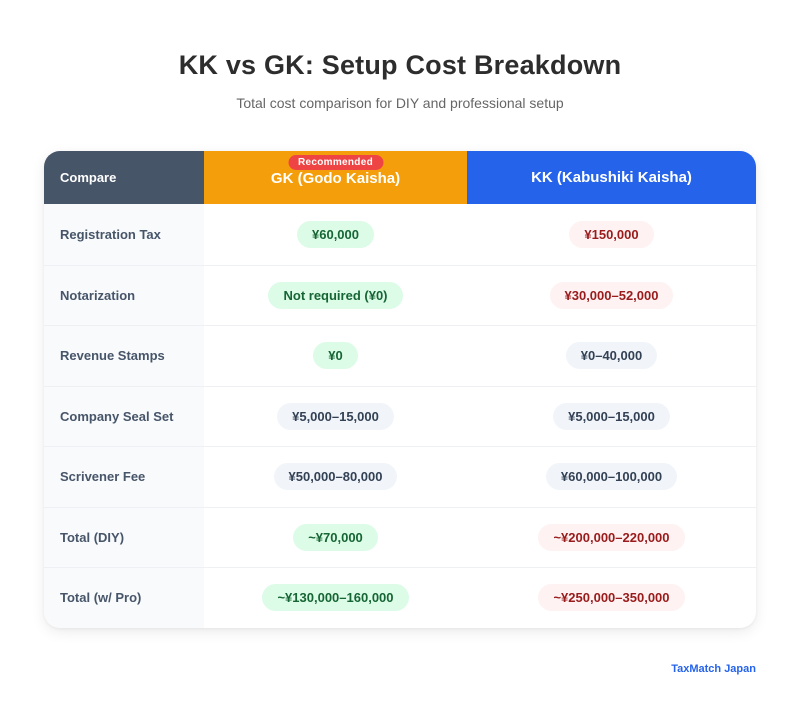 This screenshot has height=712, width=800. Describe the element at coordinates (713, 669) in the screenshot. I see `brand-link: TaxMatch Japan` at that location.